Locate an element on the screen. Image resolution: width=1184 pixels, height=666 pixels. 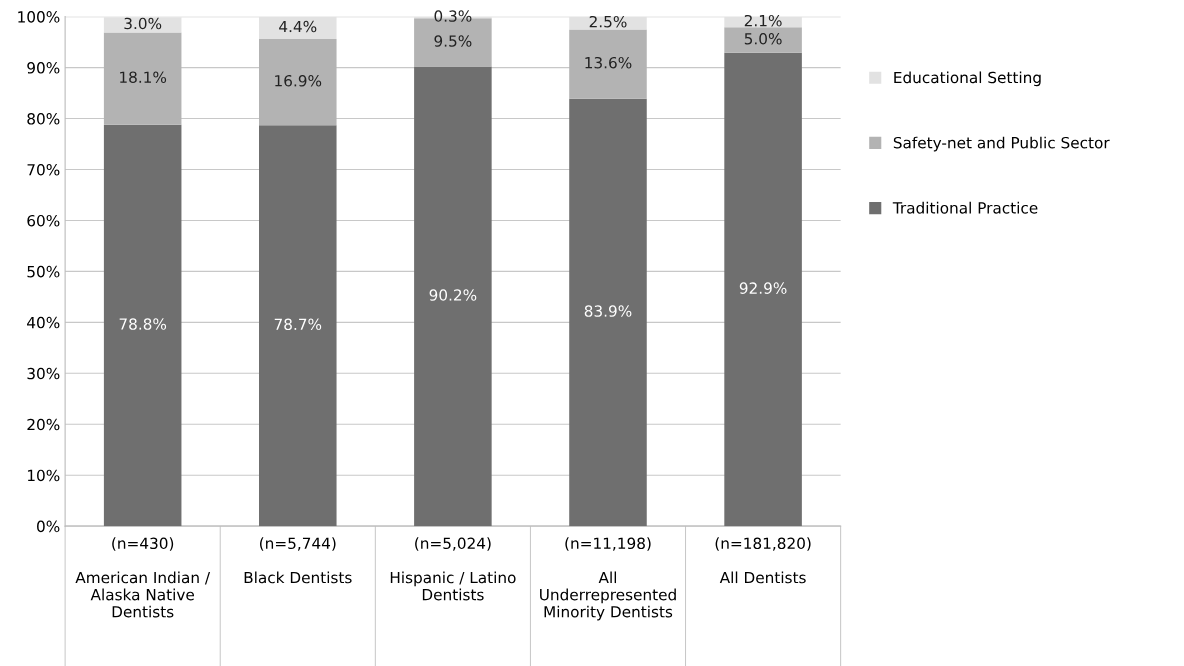
data-label: 9.5% is located at coordinates (453, 41).